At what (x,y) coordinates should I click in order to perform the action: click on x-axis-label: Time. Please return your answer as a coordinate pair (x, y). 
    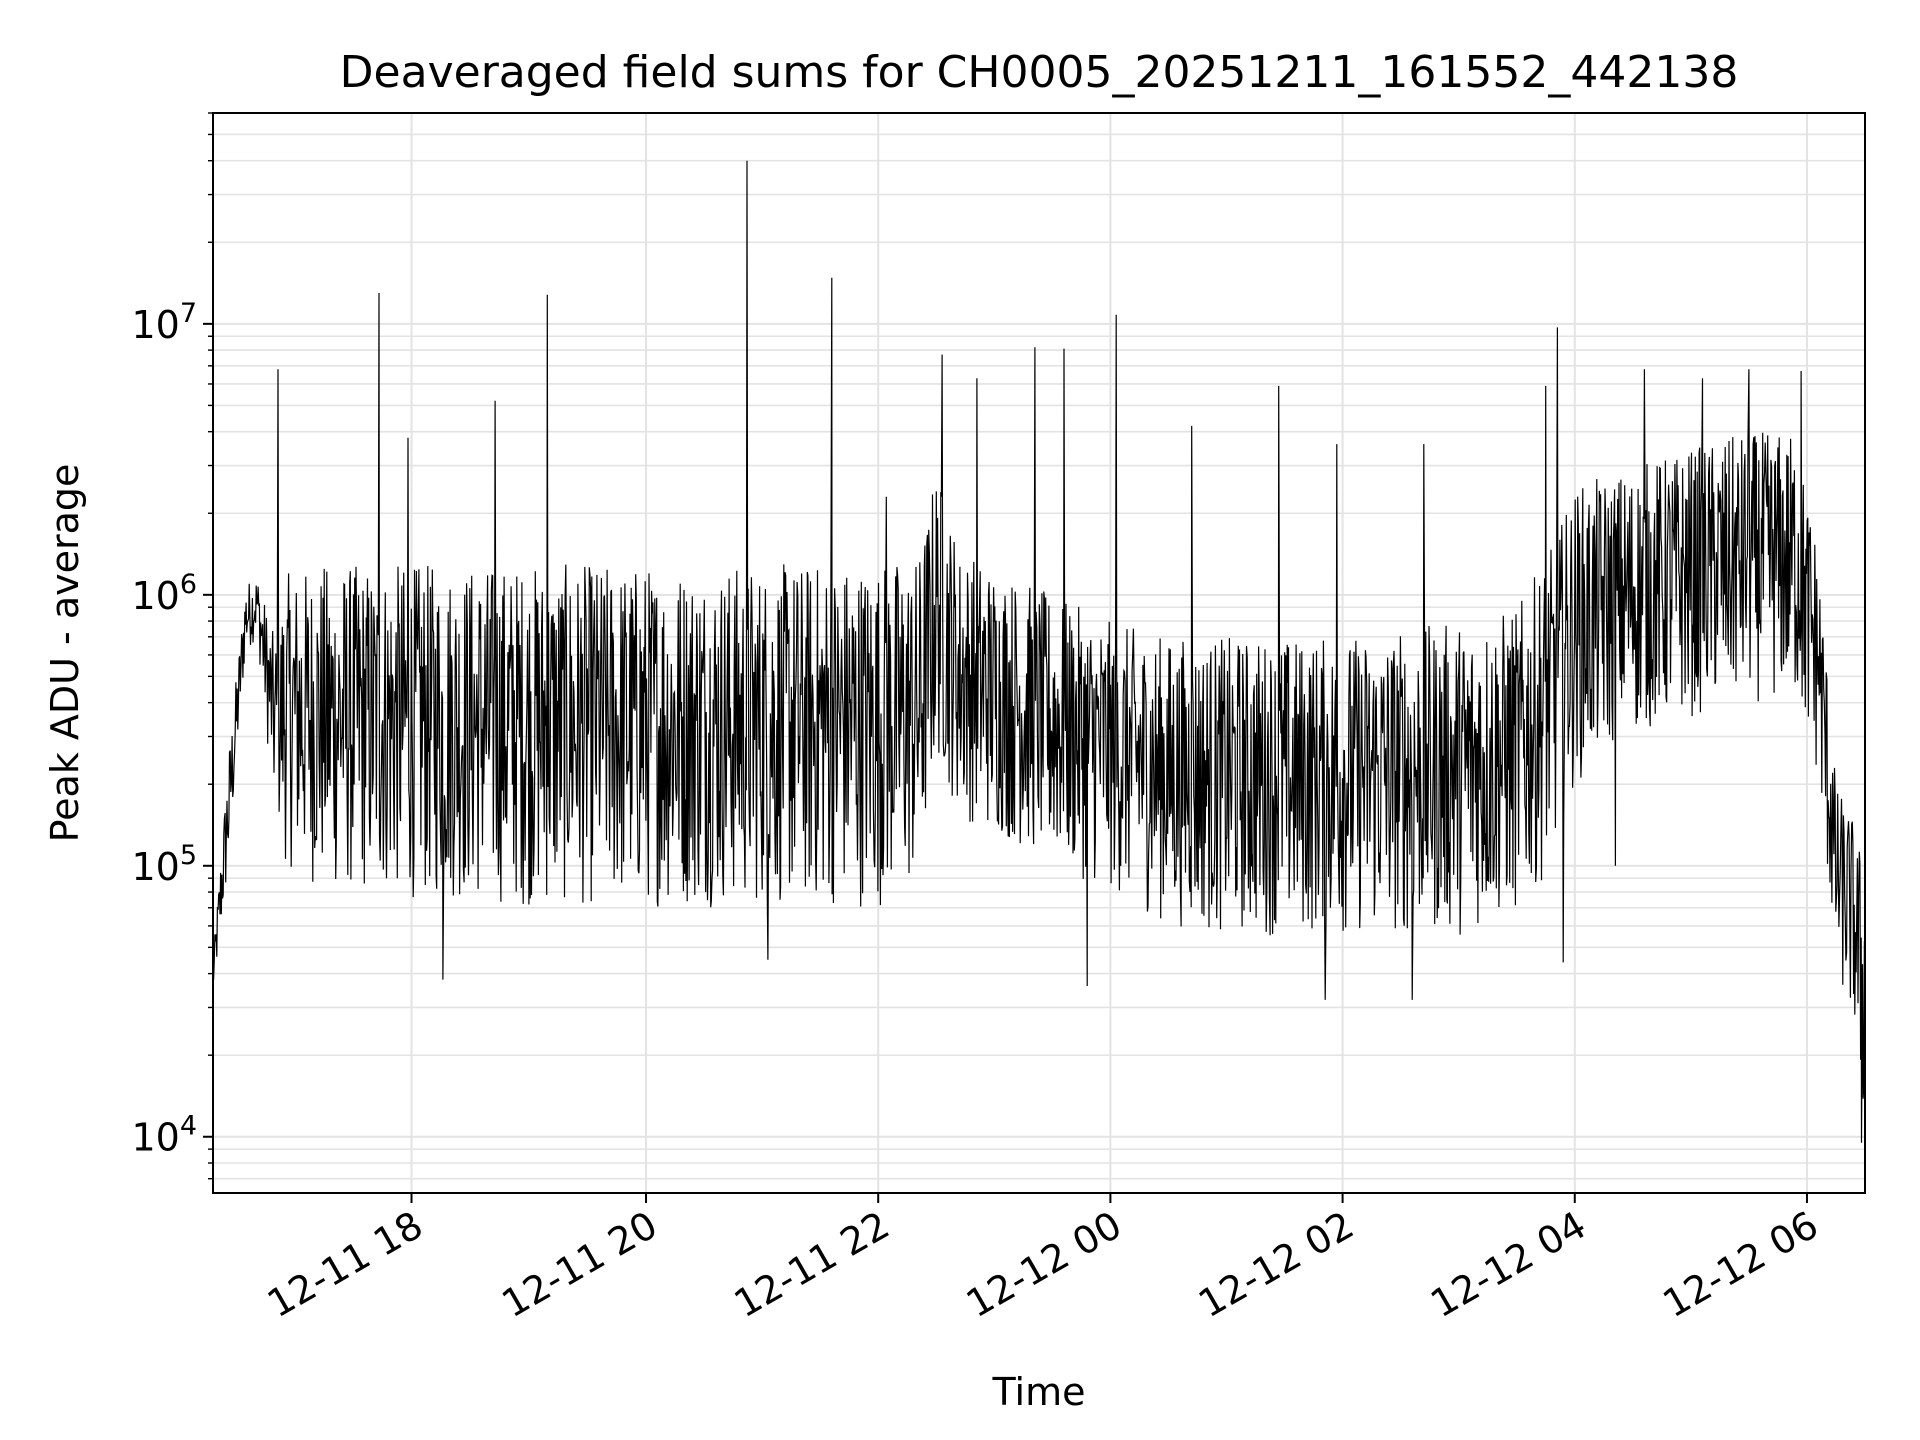
    Looking at the image, I should click on (1039, 1392).